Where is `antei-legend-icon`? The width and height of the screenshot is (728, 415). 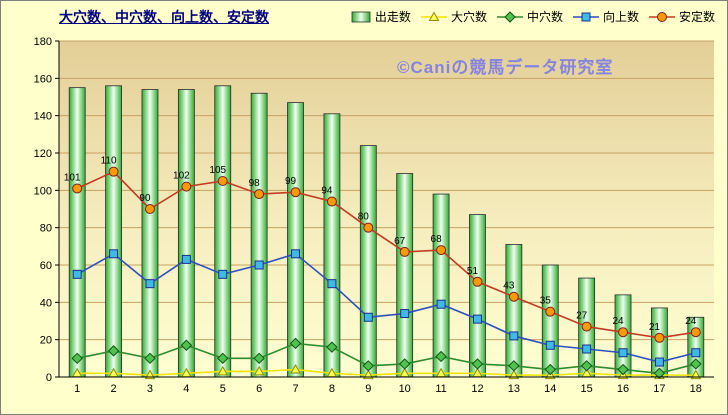
antei-legend-icon is located at coordinates (661, 16).